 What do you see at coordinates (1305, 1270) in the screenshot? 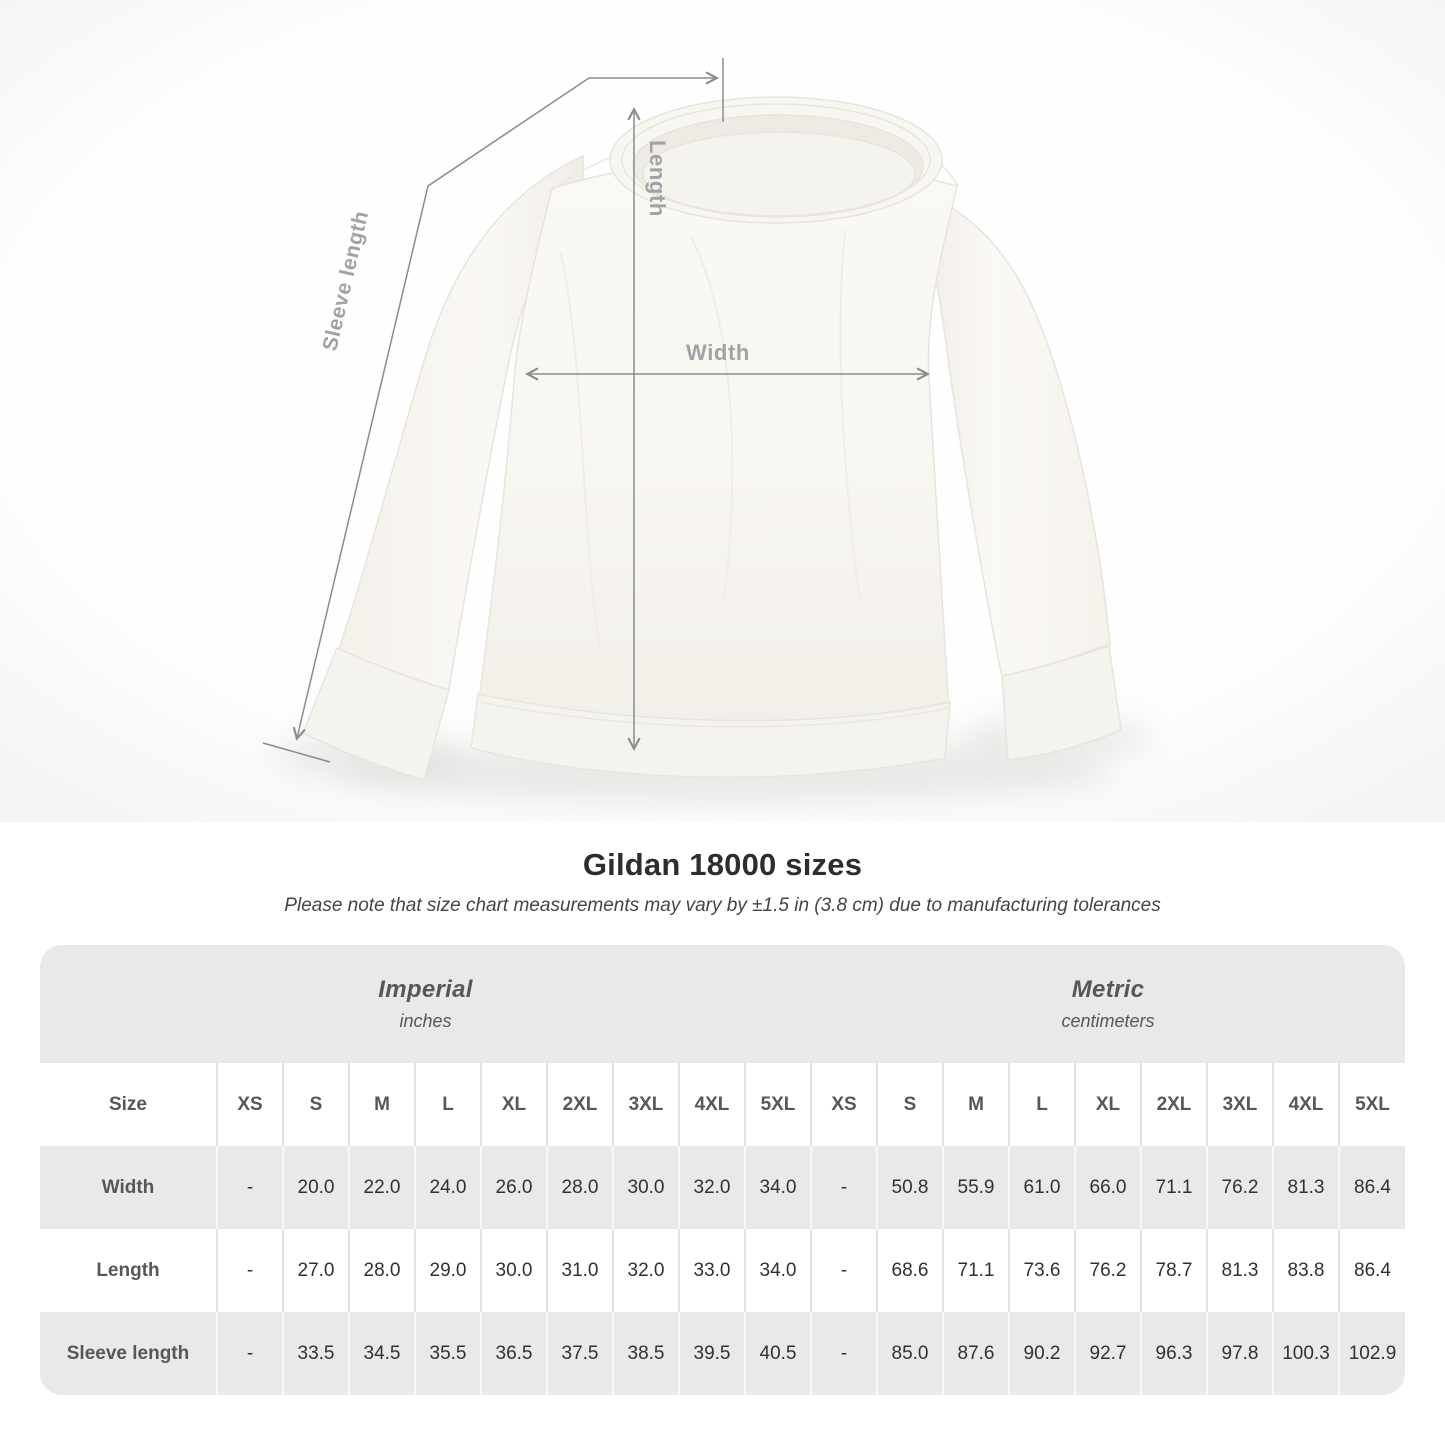
I see `value-cell: 83.8` at bounding box center [1305, 1270].